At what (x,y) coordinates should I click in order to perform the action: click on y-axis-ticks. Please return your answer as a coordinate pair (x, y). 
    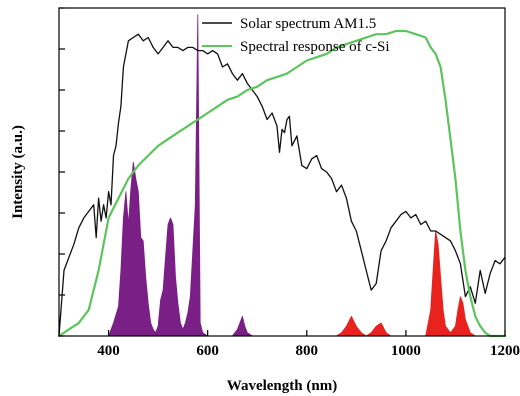
    Looking at the image, I should click on (62, 172).